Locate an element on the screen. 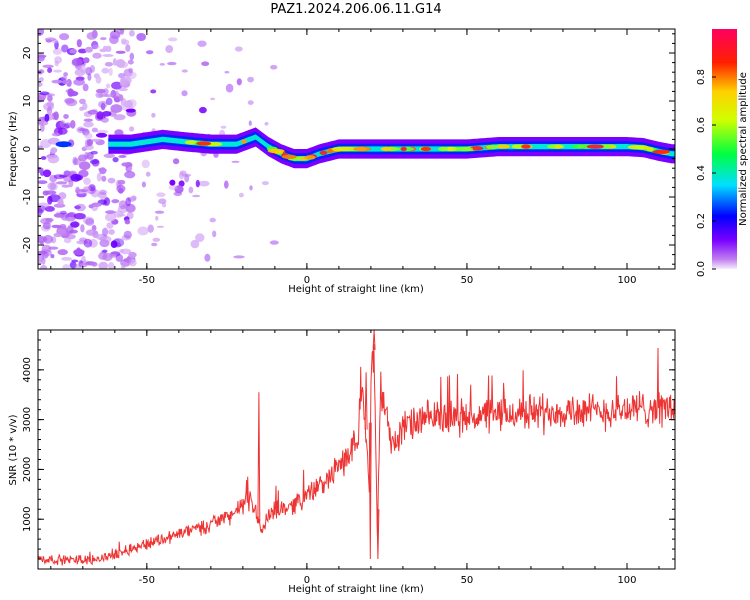 The height and width of the screenshot is (600, 750). snr-y-tick-label: 4000 is located at coordinates (27, 369).